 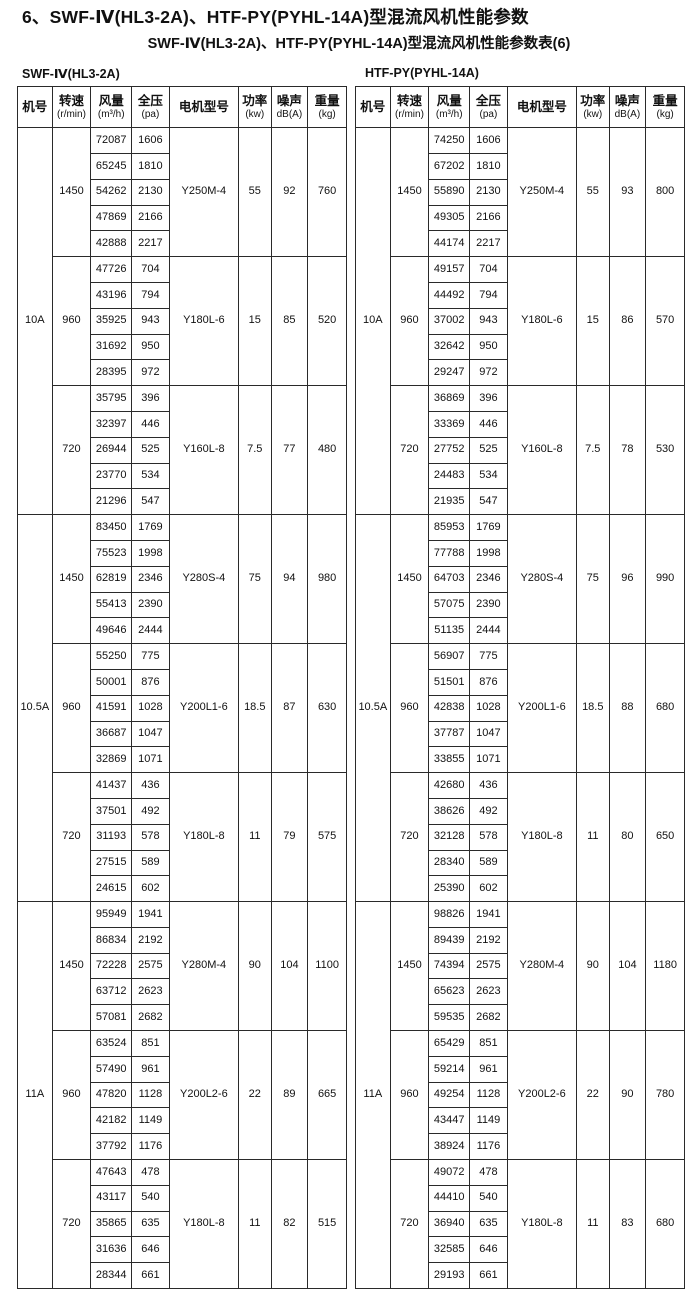 What do you see at coordinates (327, 114) in the screenshot?
I see `column-header-weight-unit: (kg)` at bounding box center [327, 114].